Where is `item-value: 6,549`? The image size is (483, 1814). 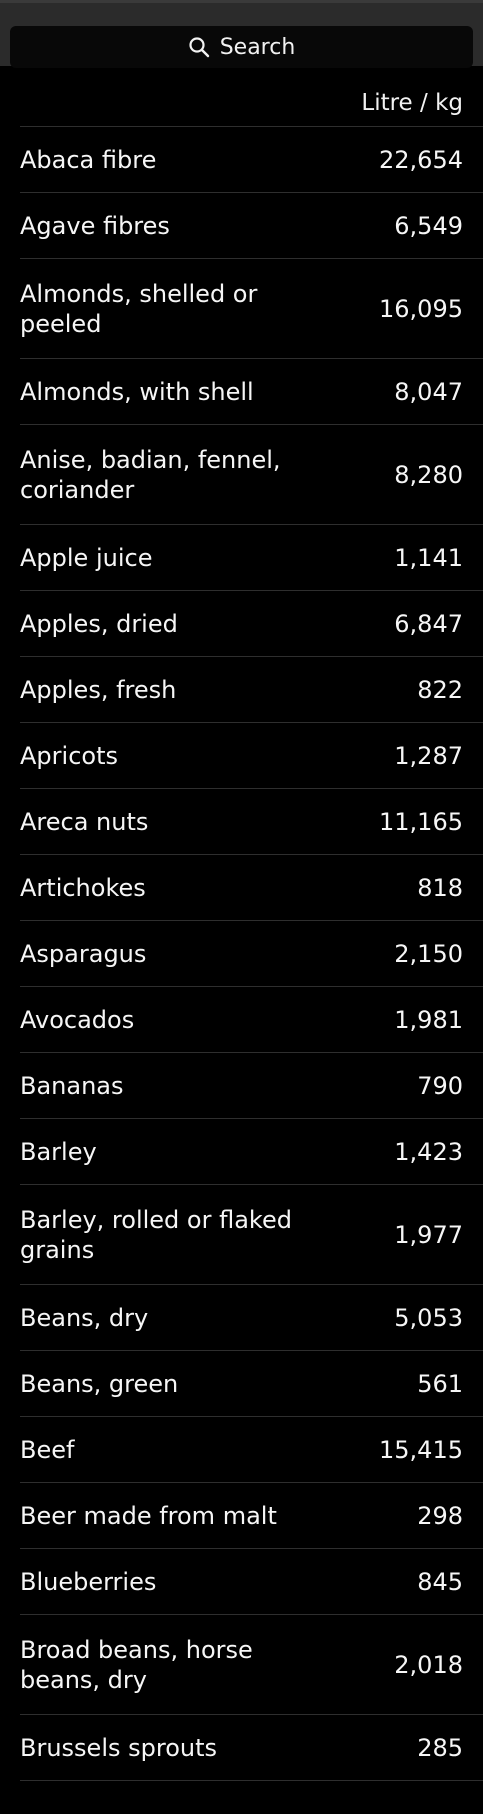
item-value: 6,549 is located at coordinates (428, 225).